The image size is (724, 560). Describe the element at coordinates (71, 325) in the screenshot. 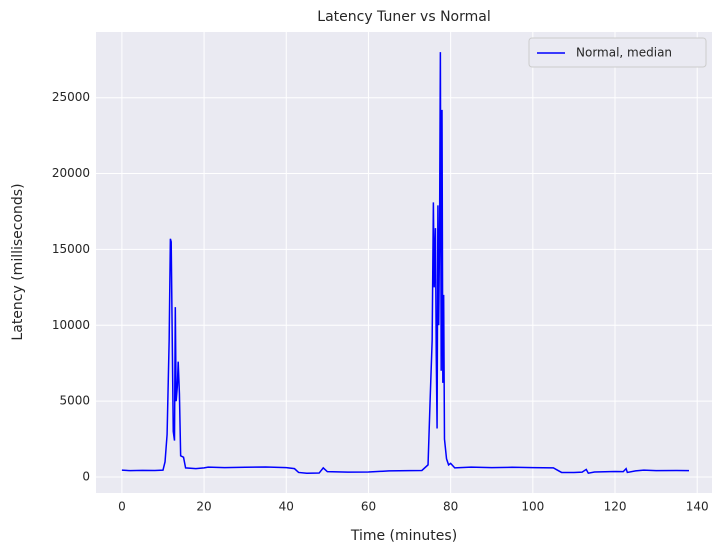

I see `y-tick-label: 10000` at that location.